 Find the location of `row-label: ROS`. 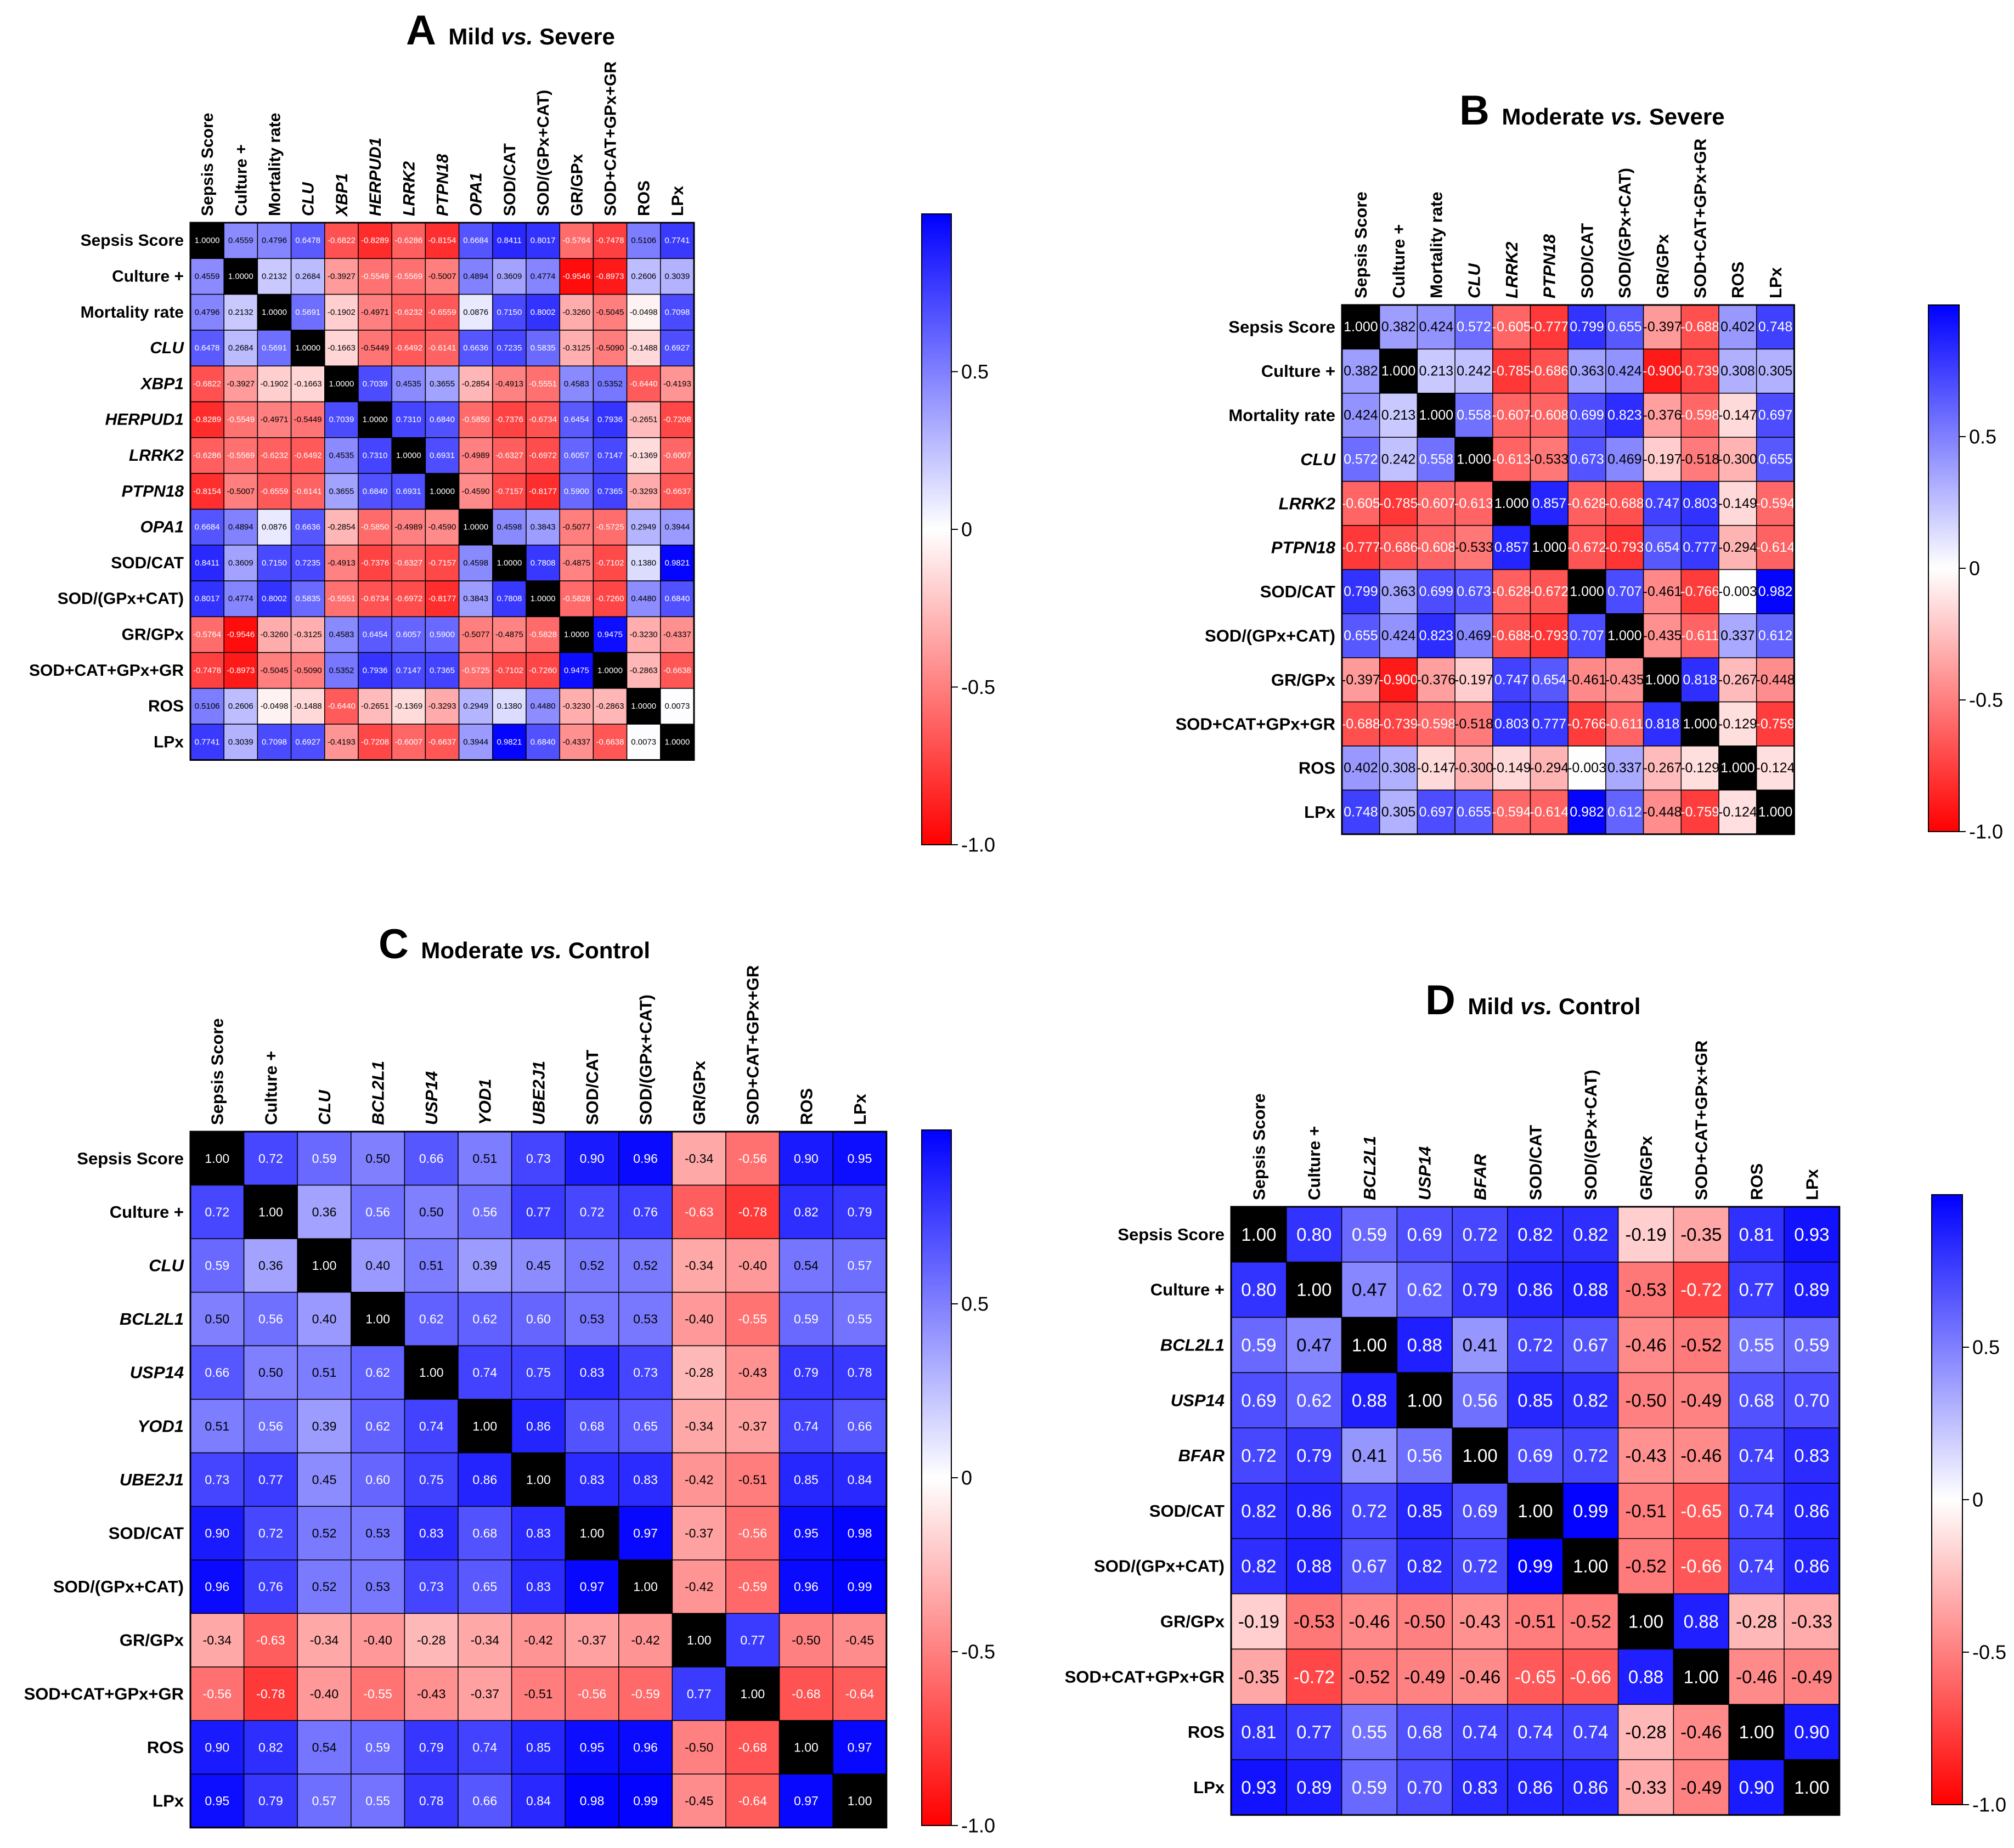

row-label: ROS is located at coordinates (1206, 1732).